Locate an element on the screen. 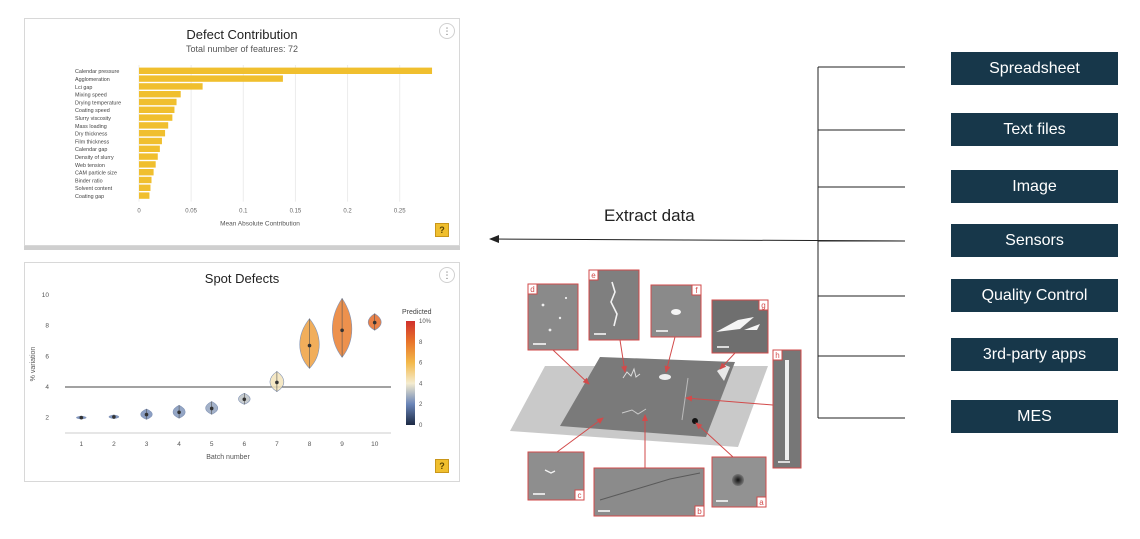 The image size is (1140, 539). category-label: Film thickness is located at coordinates (92, 142).